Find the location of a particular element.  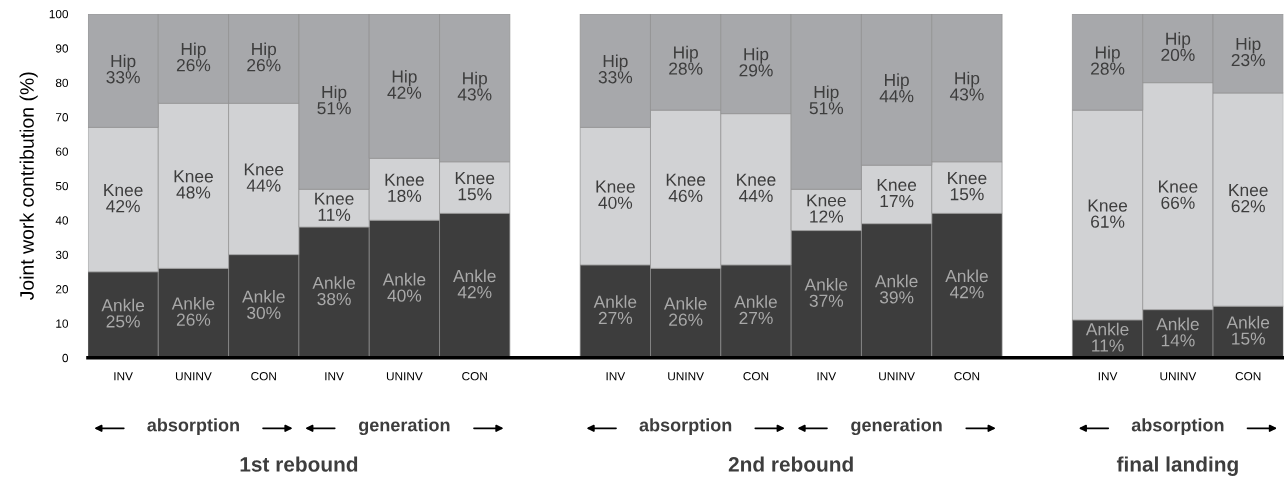

text: 2nd rebound is located at coordinates (790, 464).